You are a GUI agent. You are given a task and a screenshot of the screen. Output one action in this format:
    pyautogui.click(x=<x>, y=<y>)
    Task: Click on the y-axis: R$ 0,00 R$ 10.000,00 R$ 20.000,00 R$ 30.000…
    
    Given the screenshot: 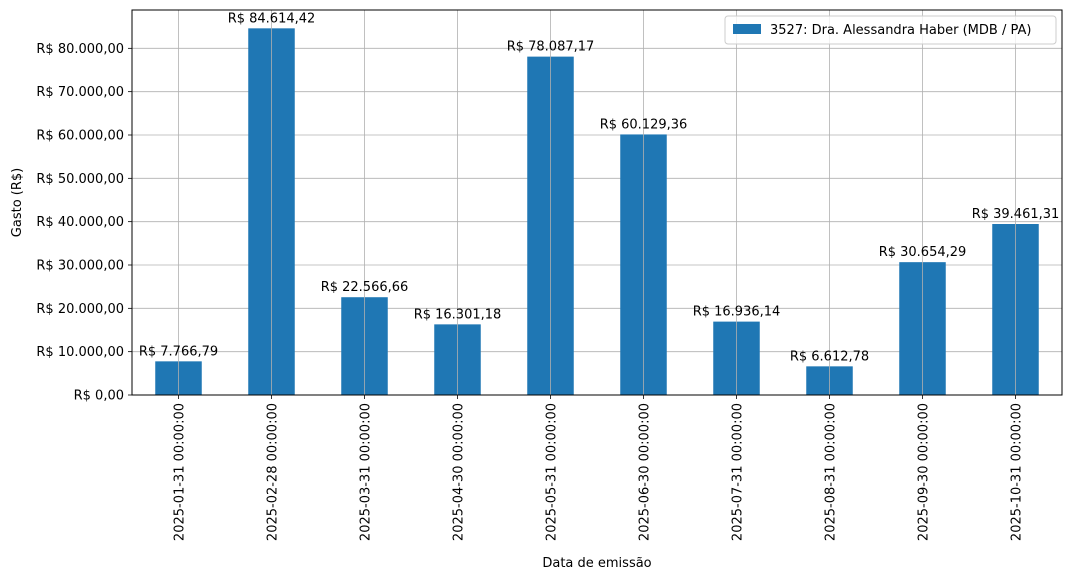 What is the action you would take?
    pyautogui.click(x=84, y=223)
    